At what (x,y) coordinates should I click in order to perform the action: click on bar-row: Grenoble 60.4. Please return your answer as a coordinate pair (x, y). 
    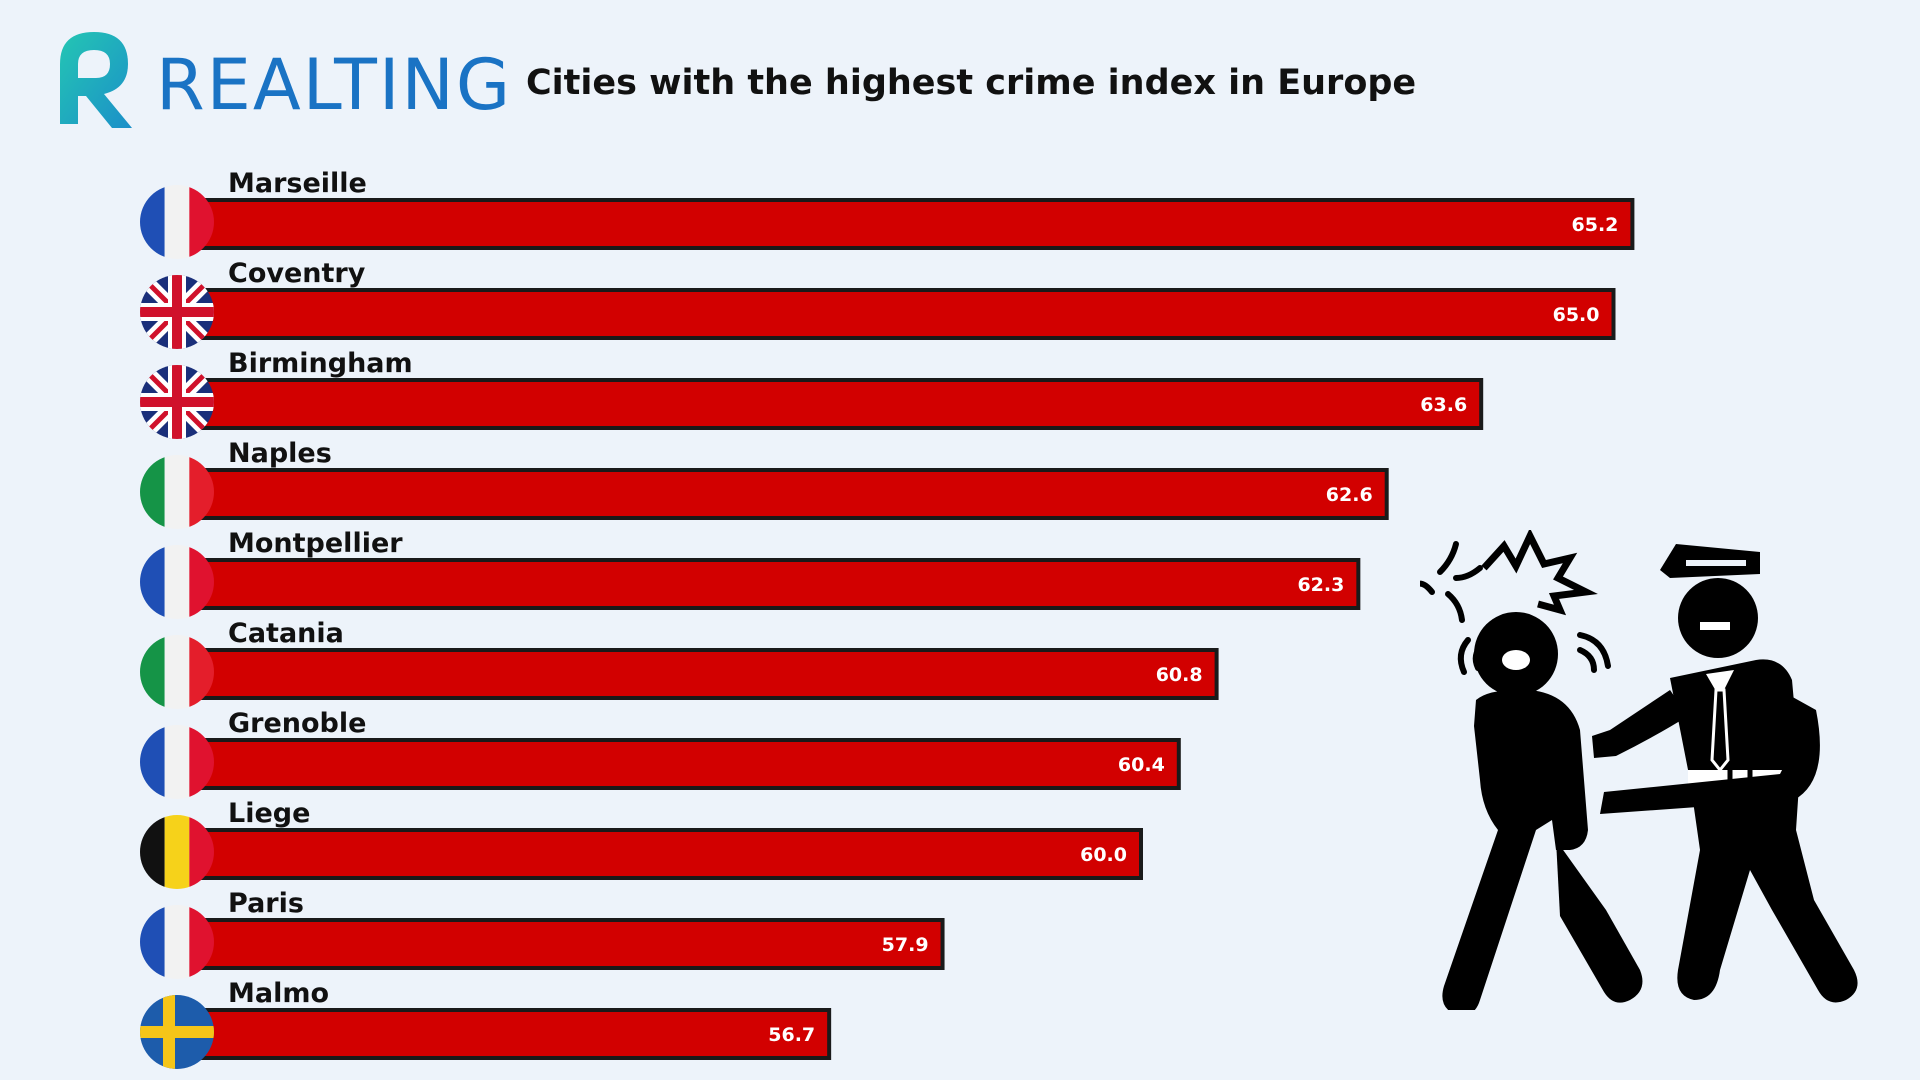
    Looking at the image, I should click on (660, 753).